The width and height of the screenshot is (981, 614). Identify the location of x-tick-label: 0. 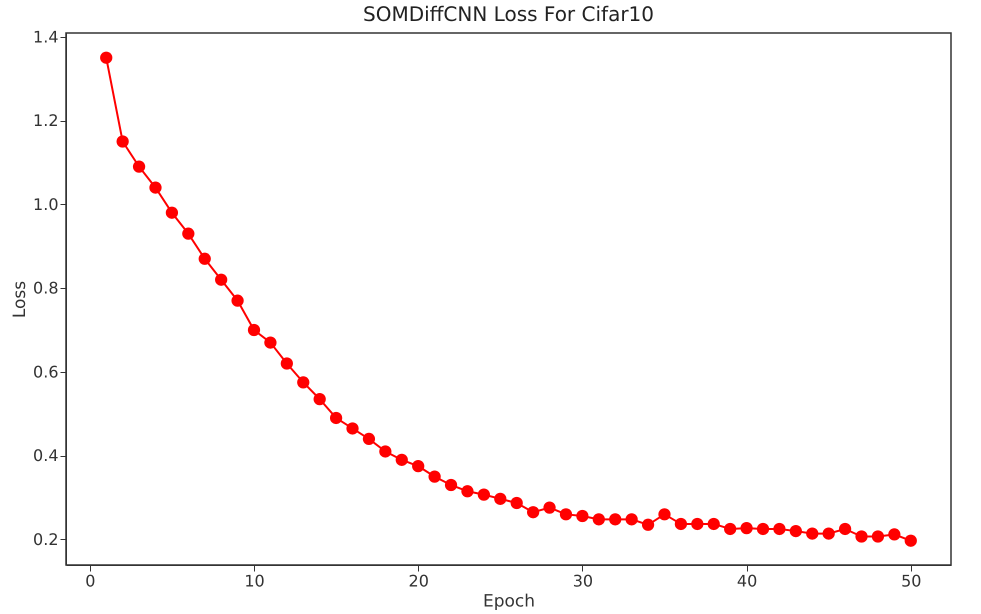
(90, 581).